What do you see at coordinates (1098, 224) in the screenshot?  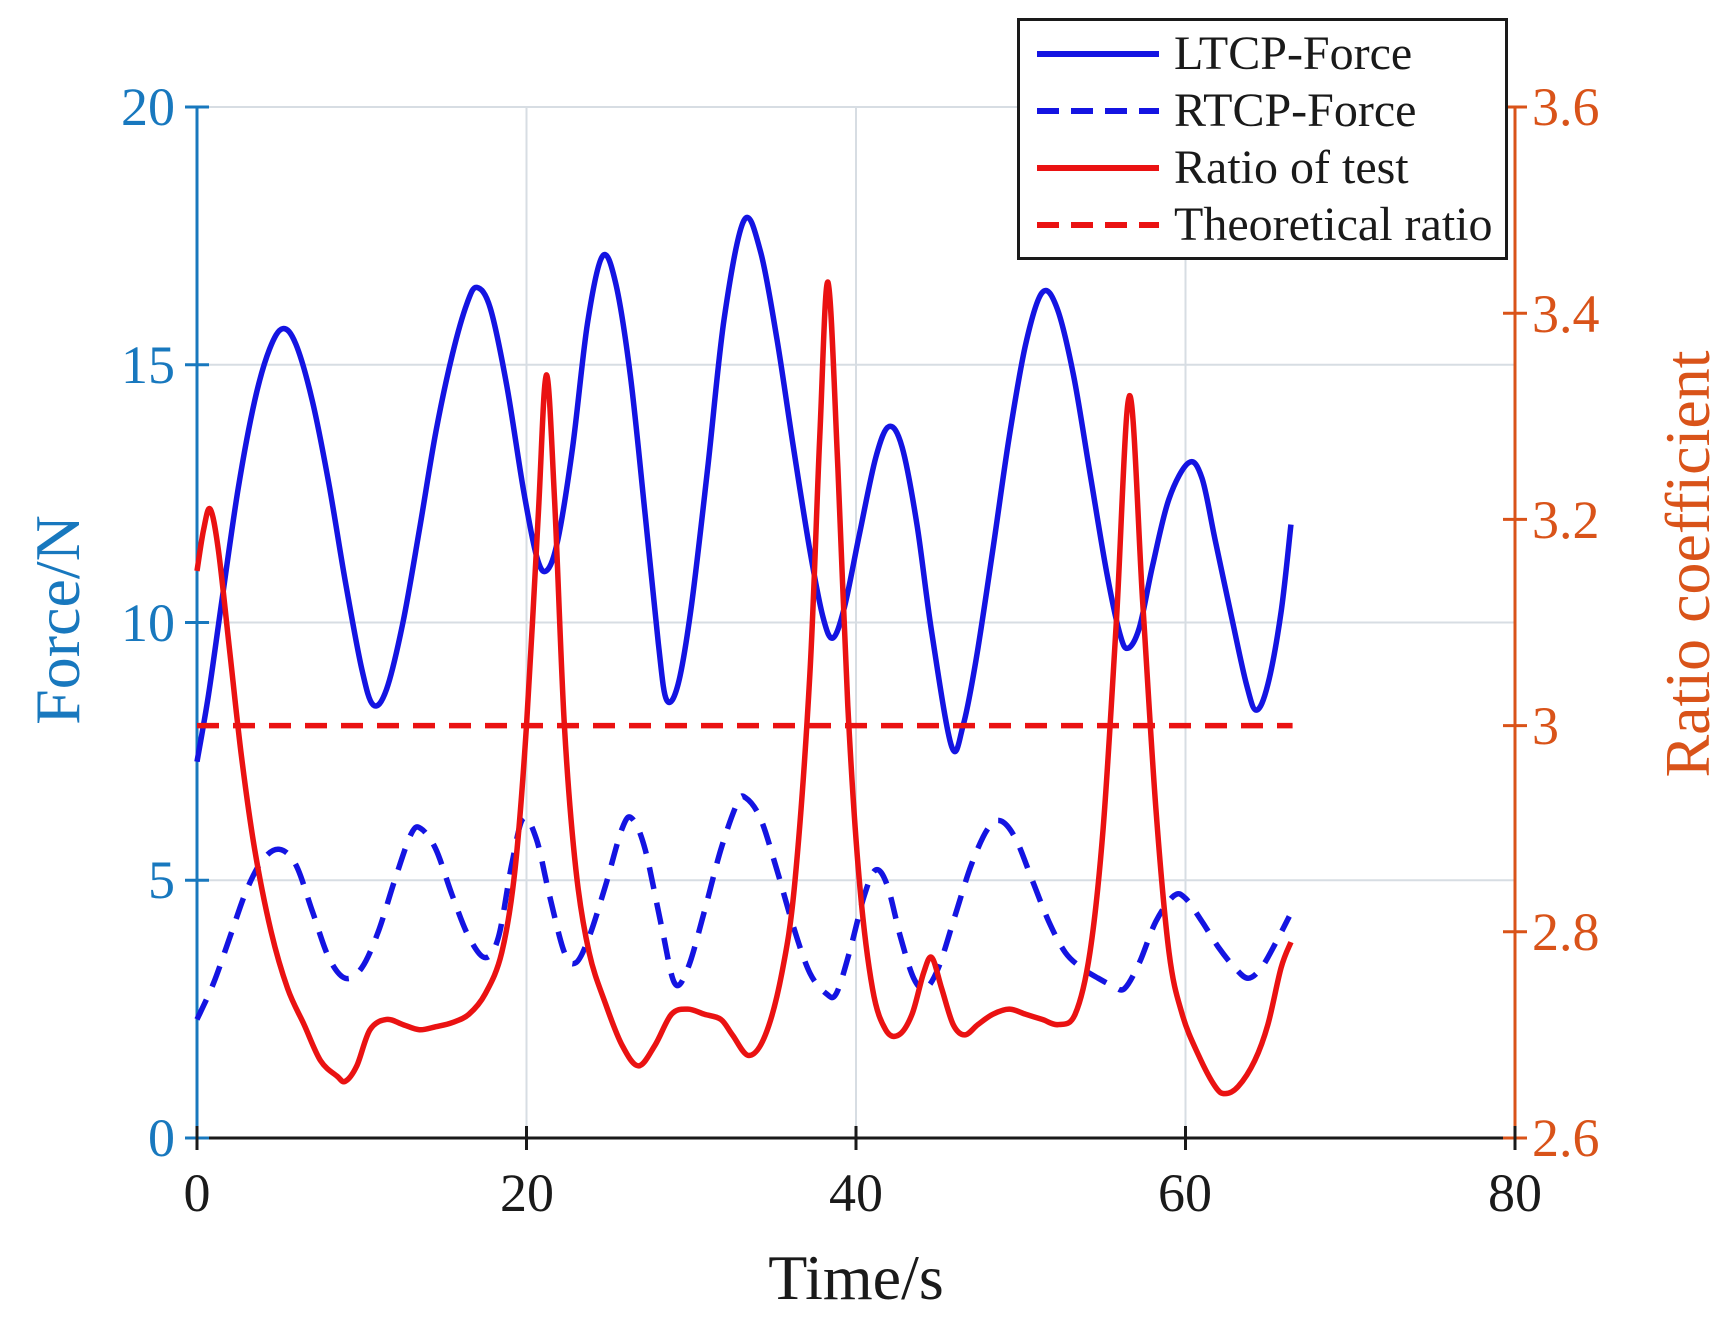 I see `legend-line-dashed-red` at bounding box center [1098, 224].